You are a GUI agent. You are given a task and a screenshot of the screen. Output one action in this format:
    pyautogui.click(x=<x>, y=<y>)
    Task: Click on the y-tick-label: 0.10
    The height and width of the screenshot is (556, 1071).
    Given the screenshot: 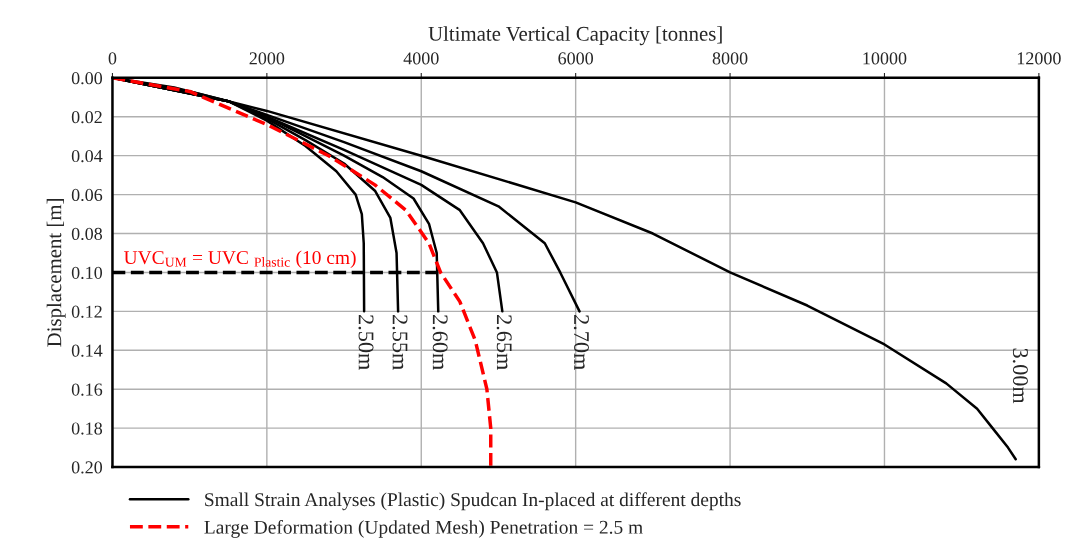 What is the action you would take?
    pyautogui.click(x=87, y=272)
    